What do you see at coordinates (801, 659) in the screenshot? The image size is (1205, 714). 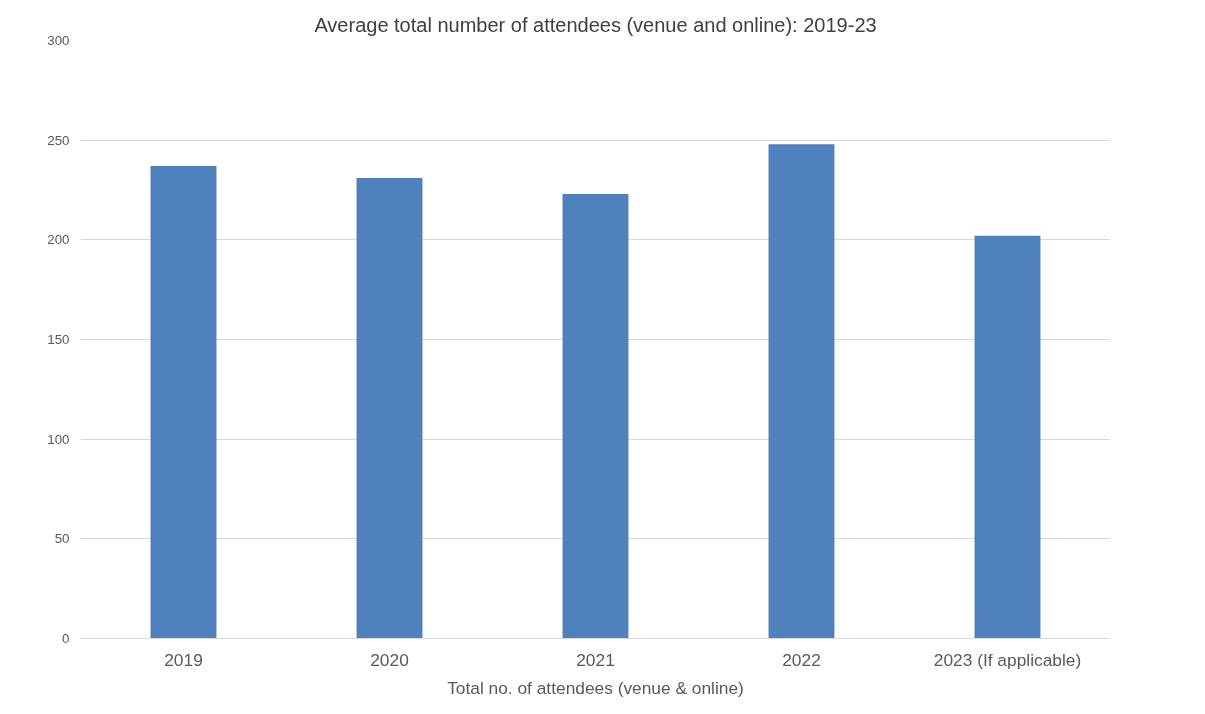 I see `x-tick-label: 2022` at bounding box center [801, 659].